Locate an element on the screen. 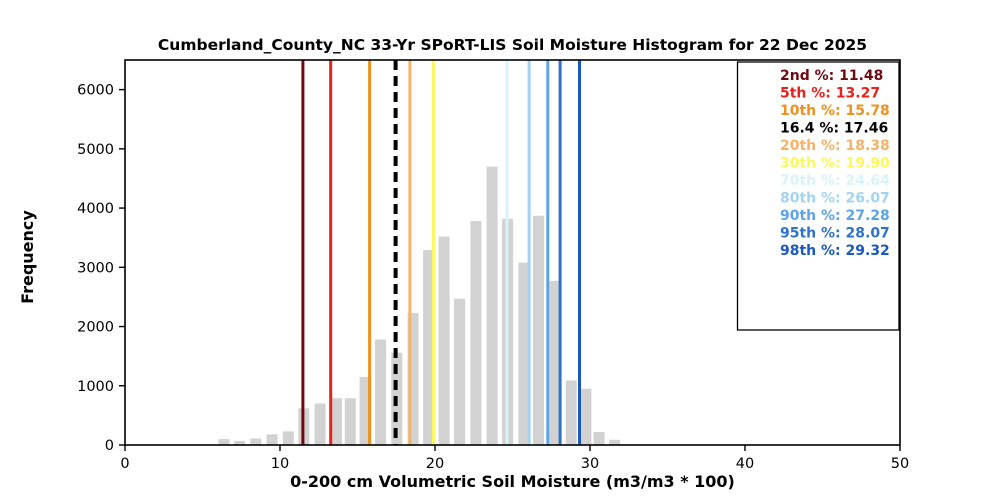  x-tick-label: 40 is located at coordinates (745, 464).